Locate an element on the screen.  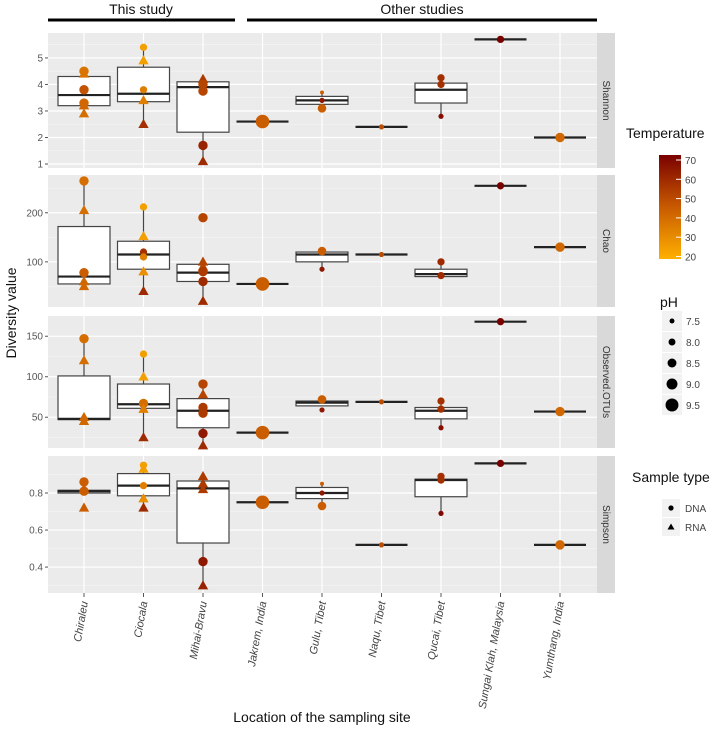
y-tick-label: 100 is located at coordinates (34, 377).